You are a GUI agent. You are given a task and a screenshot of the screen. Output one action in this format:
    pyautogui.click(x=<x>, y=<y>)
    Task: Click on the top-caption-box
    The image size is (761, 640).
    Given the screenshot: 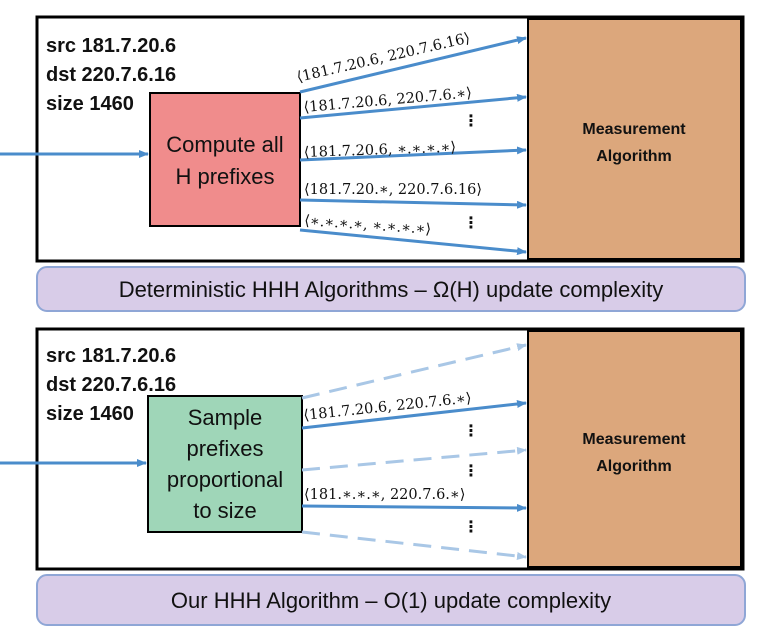 What is the action you would take?
    pyautogui.click(x=391, y=289)
    